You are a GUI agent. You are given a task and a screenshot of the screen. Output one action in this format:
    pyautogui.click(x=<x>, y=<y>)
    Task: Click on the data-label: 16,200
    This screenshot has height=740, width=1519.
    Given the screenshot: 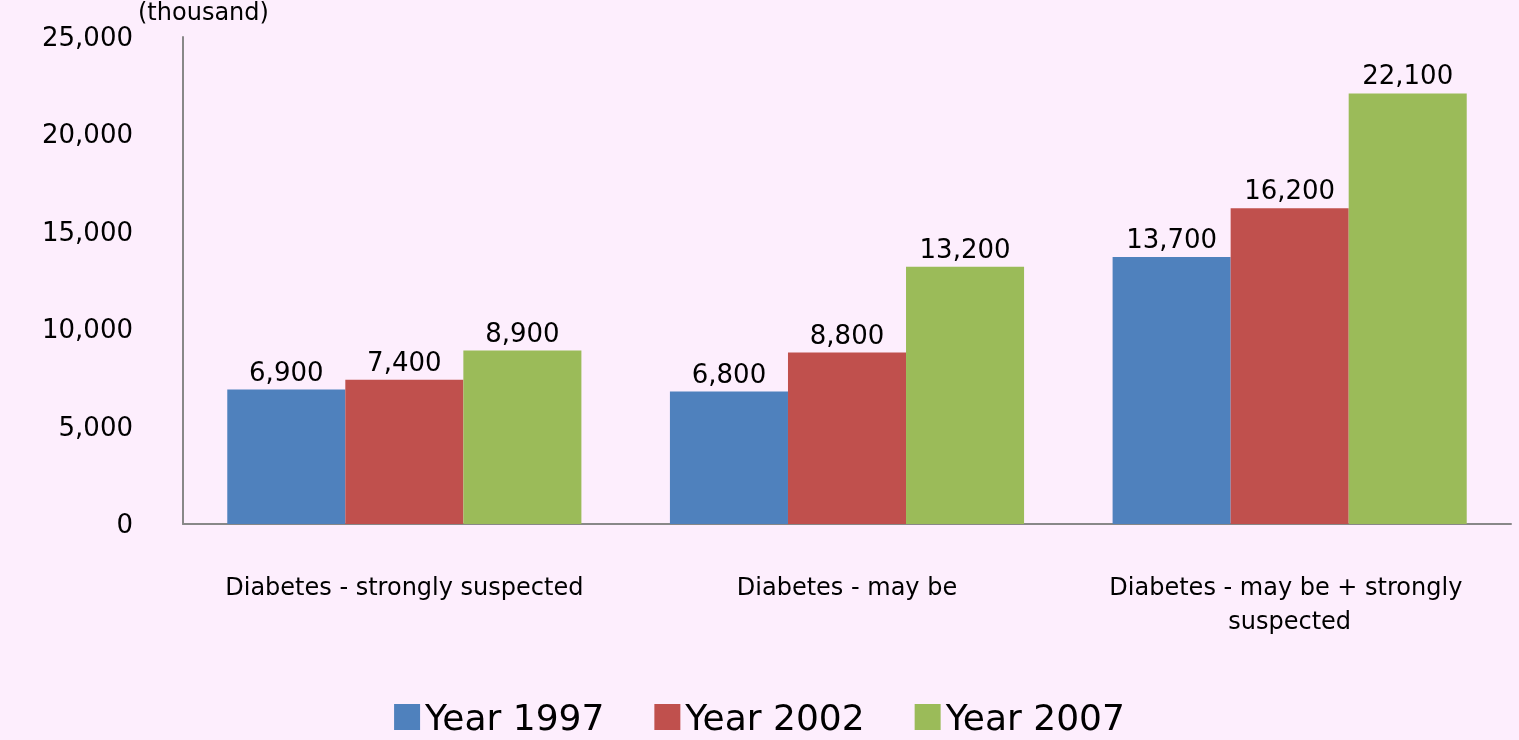 What is the action you would take?
    pyautogui.click(x=1290, y=190)
    